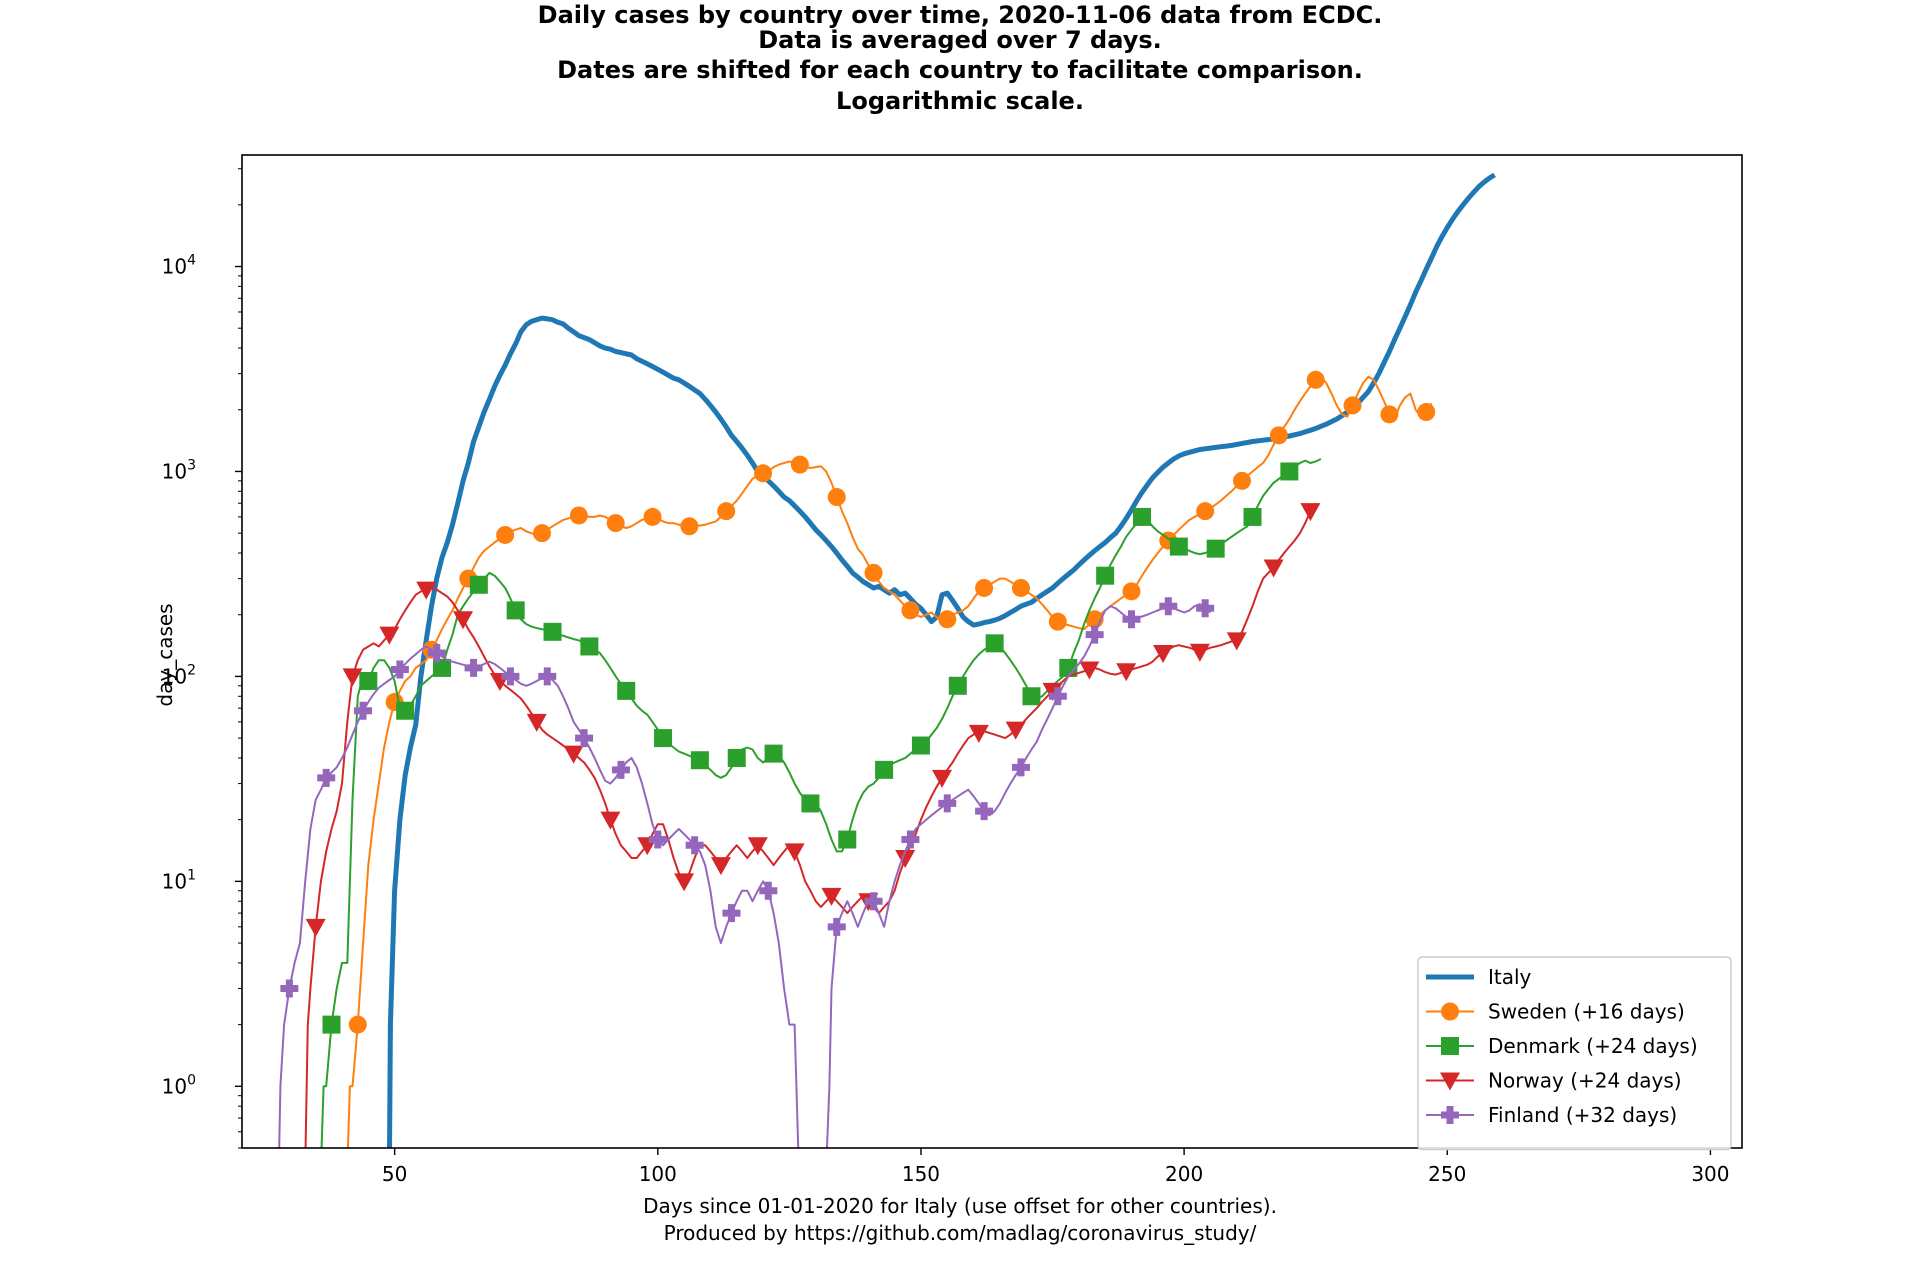 The height and width of the screenshot is (1280, 1920). I want to click on legend-label: Denmark (+24 days), so click(1593, 1046).